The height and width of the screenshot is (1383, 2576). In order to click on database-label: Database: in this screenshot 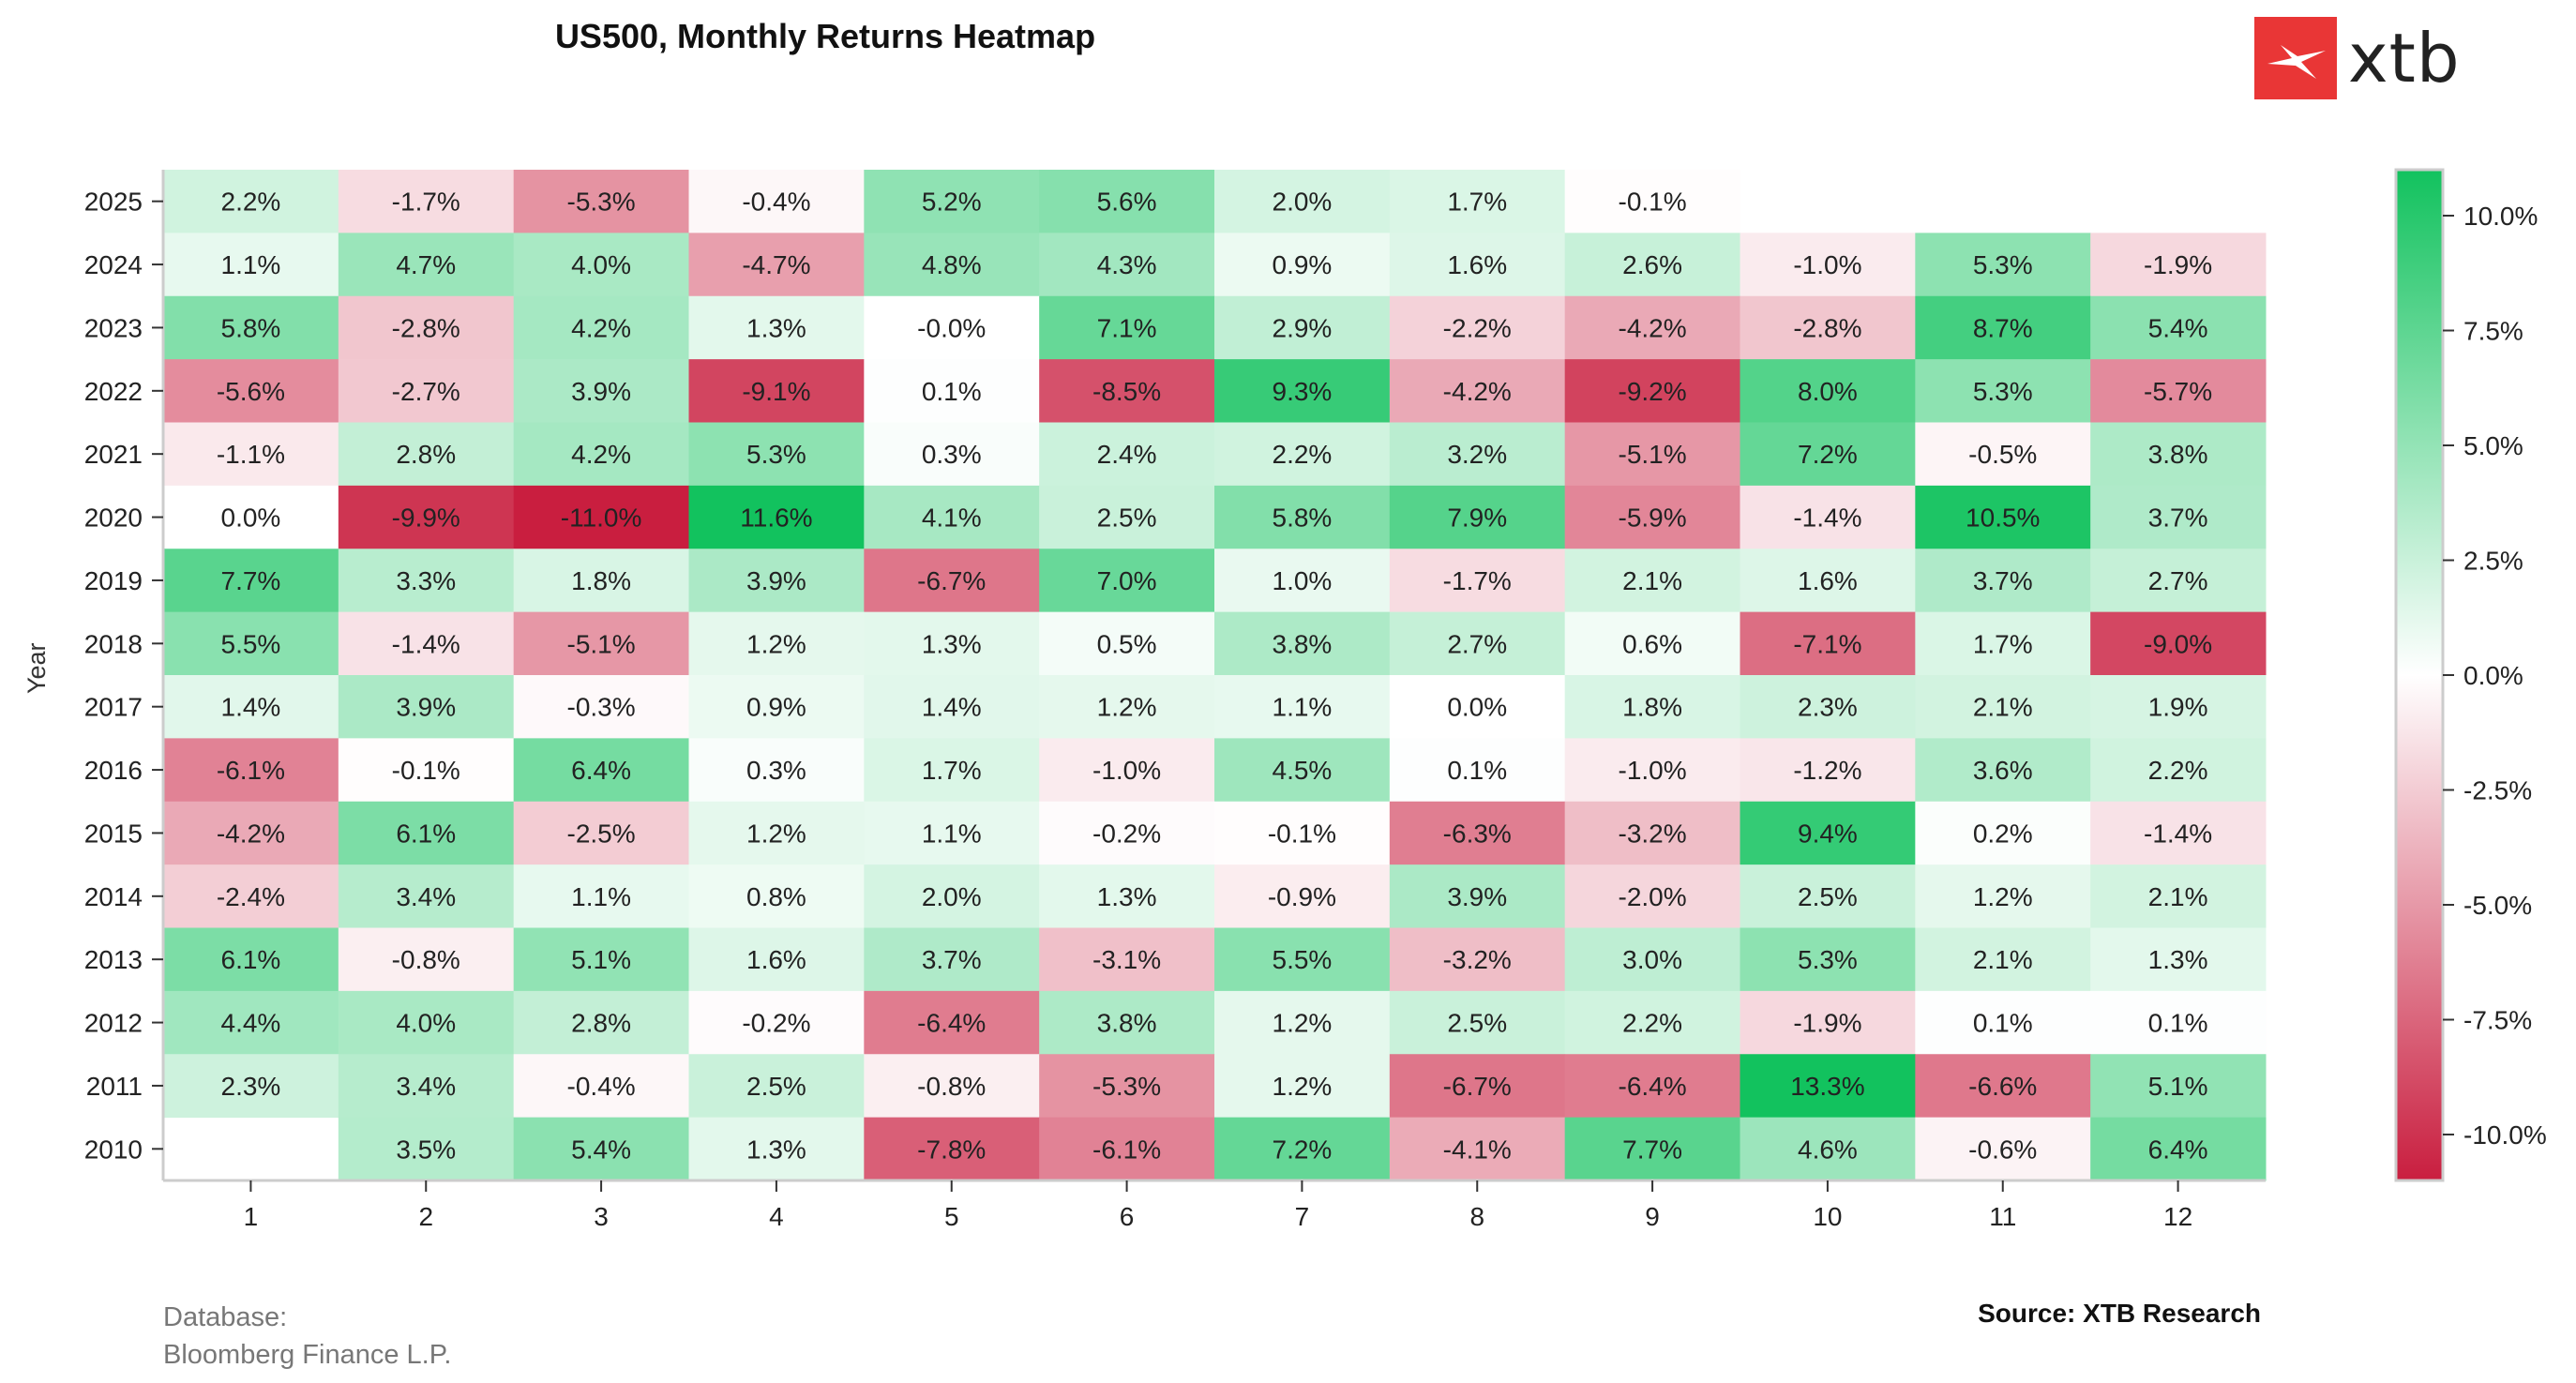, I will do `click(225, 1317)`.